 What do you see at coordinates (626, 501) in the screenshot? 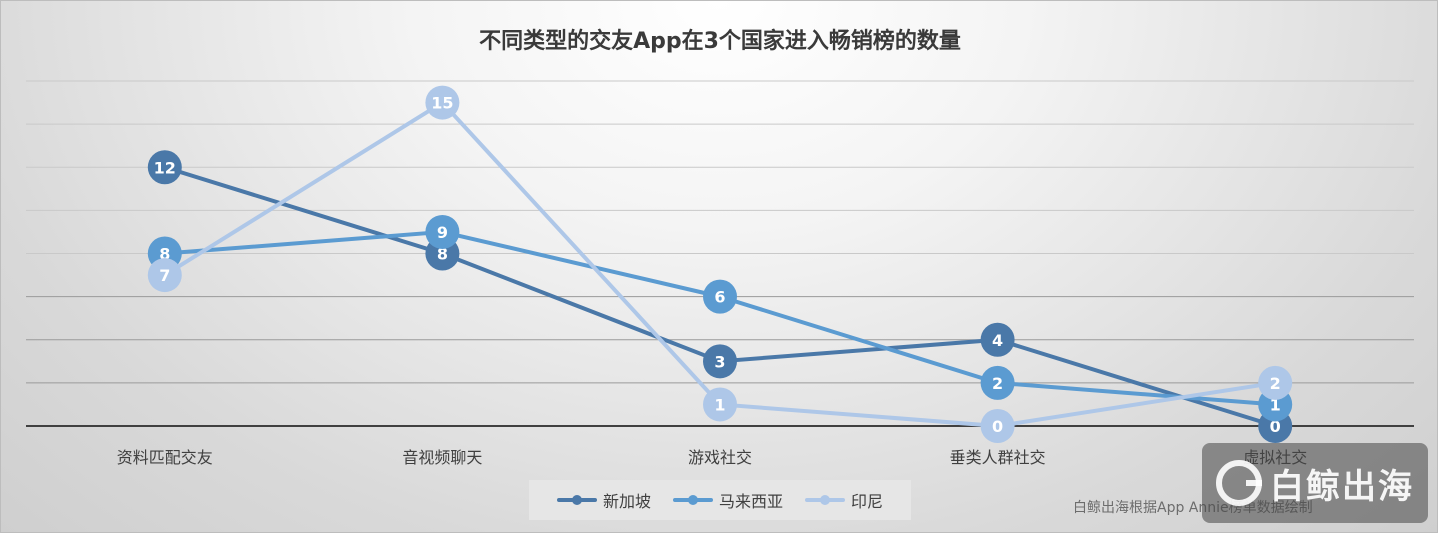
I see `legend-label: 新加坡` at bounding box center [626, 501].